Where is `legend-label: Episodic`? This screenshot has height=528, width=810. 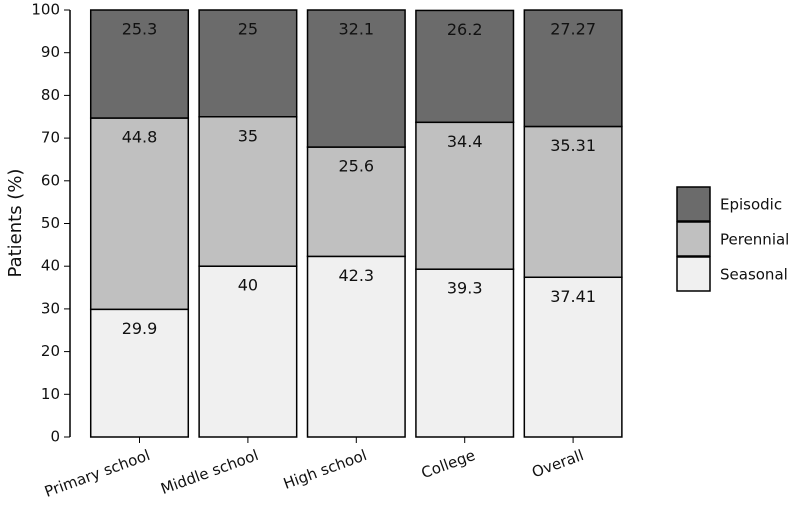 legend-label: Episodic is located at coordinates (751, 205).